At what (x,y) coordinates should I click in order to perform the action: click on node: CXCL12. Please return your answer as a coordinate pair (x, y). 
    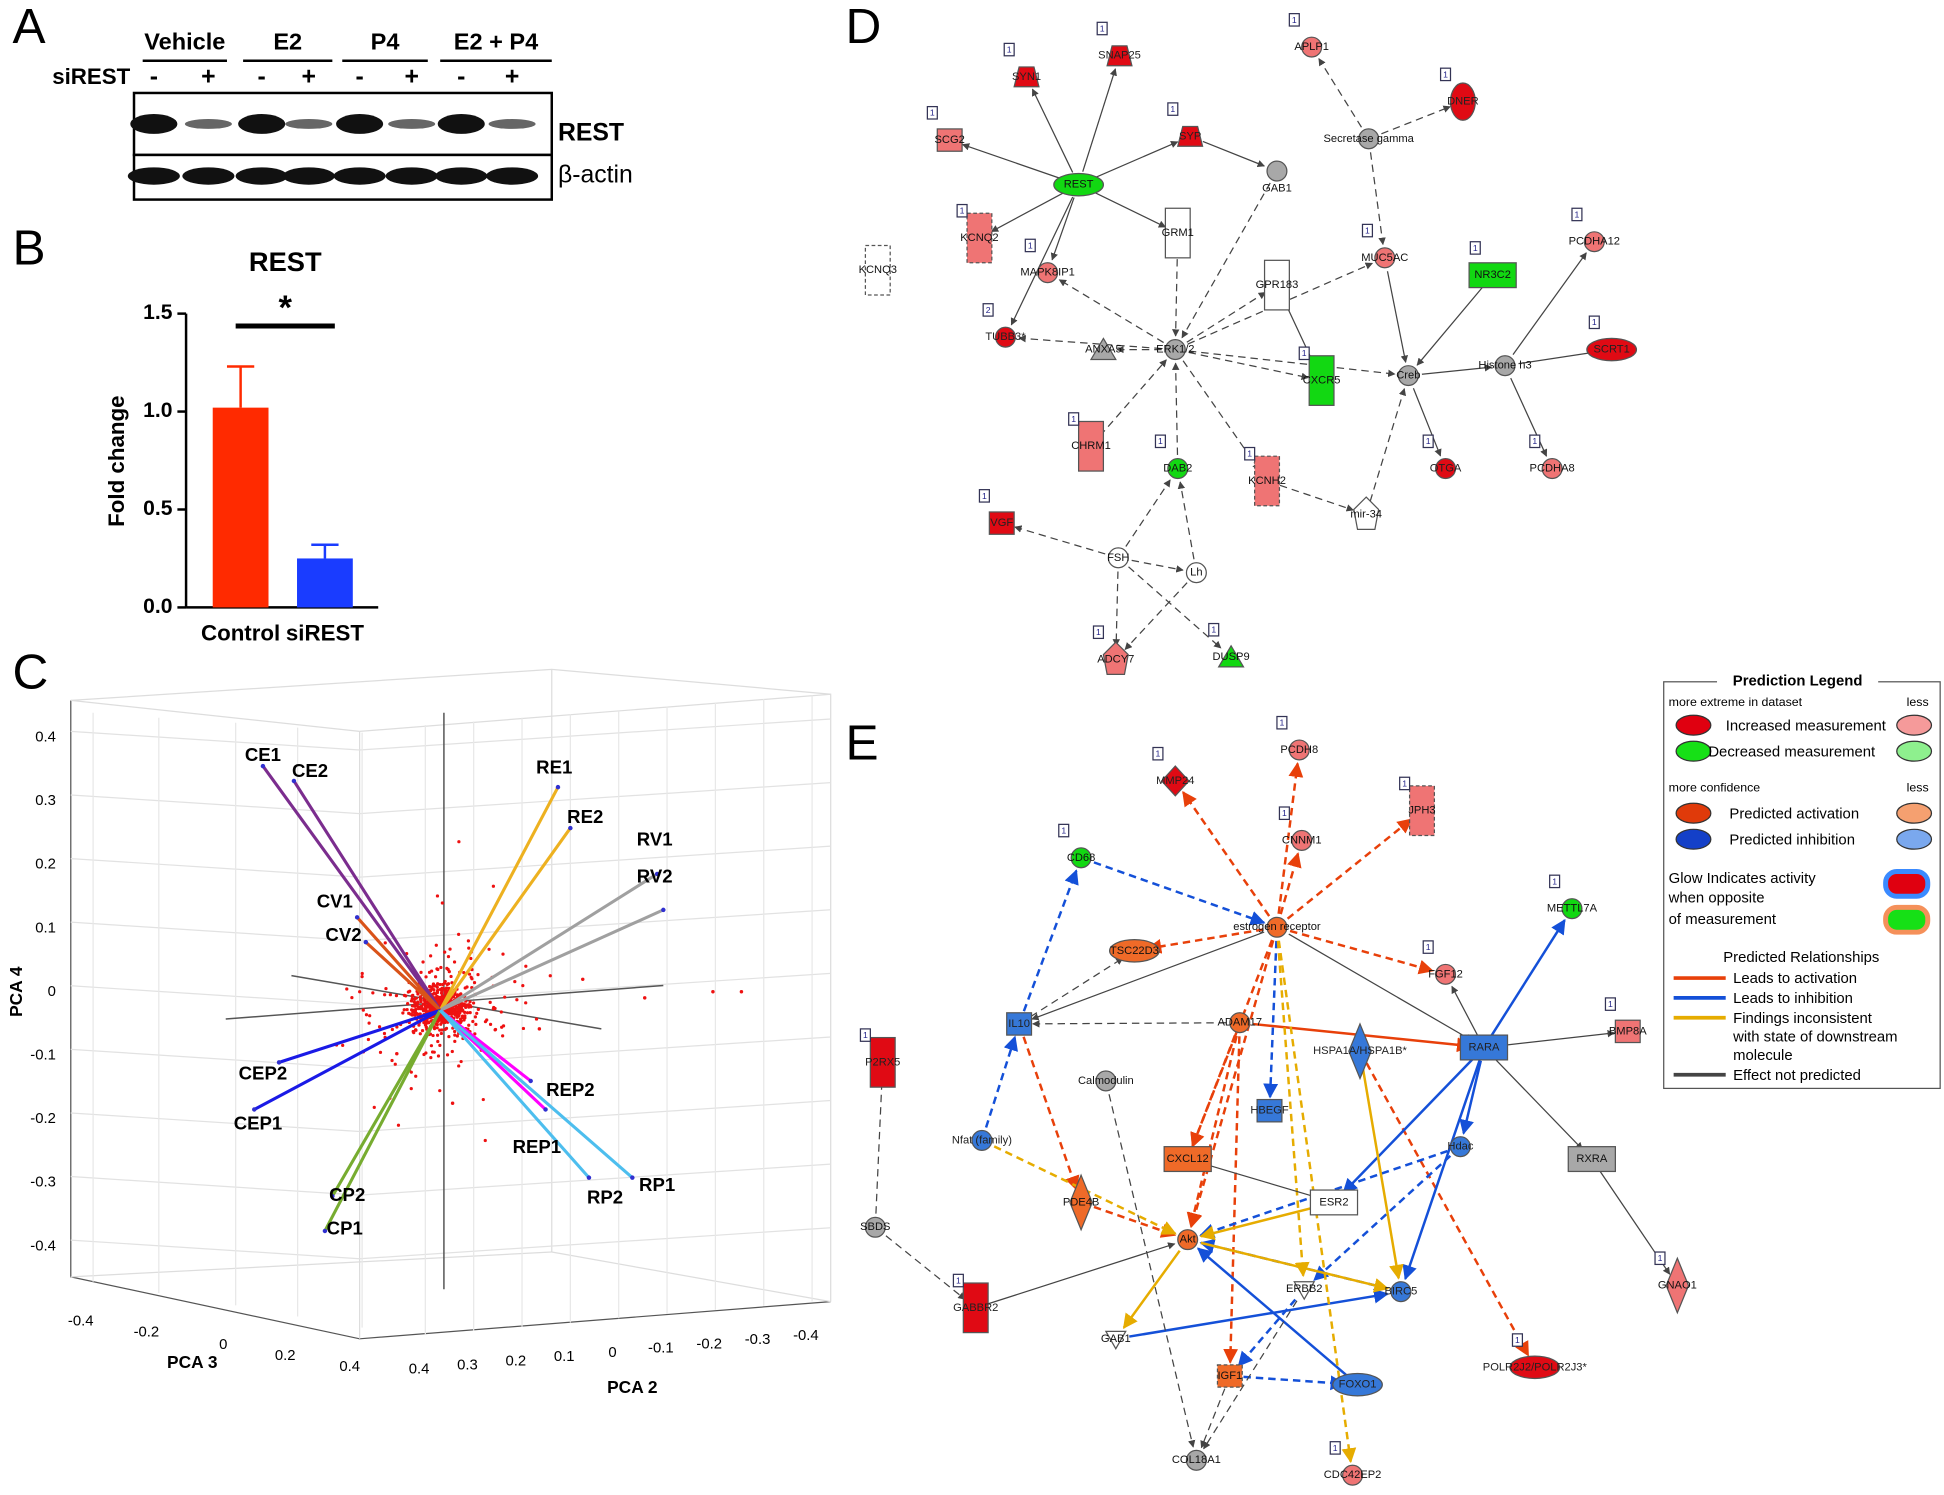
    Looking at the image, I should click on (1187, 1159).